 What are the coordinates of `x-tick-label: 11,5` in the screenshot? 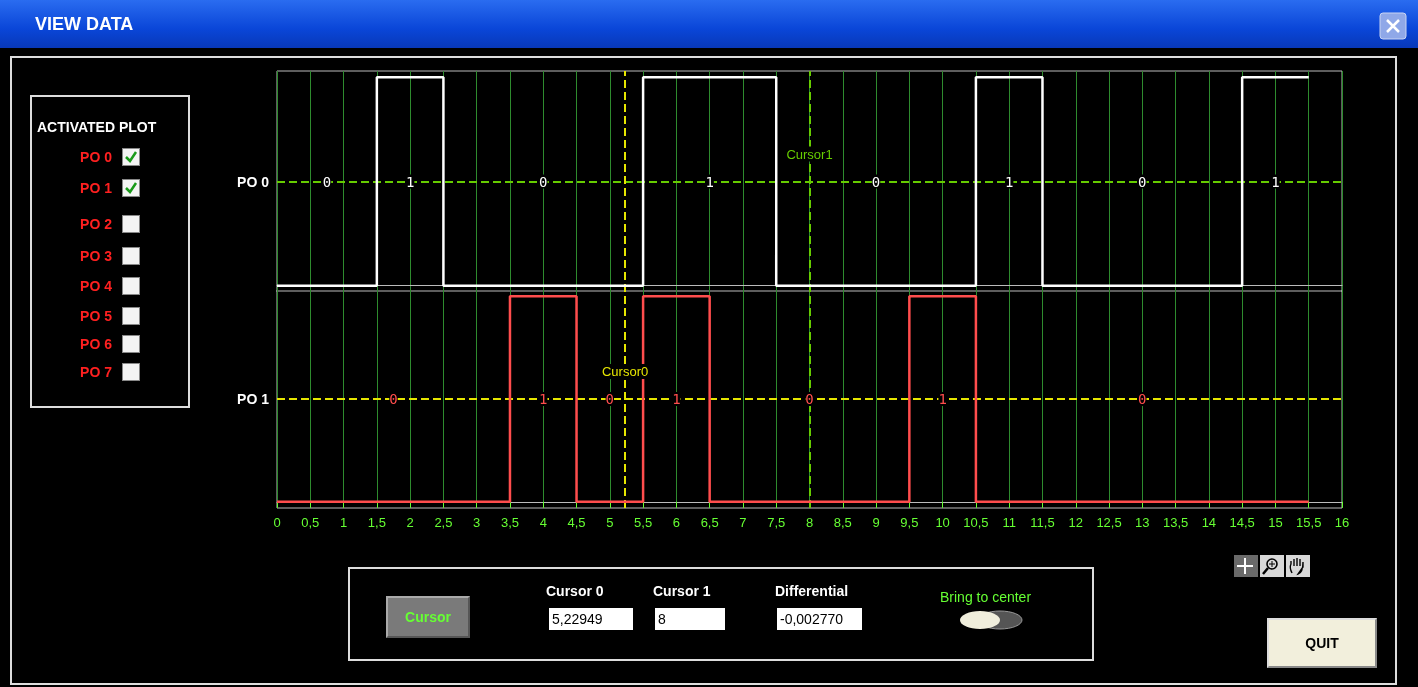 It's located at (1042, 522).